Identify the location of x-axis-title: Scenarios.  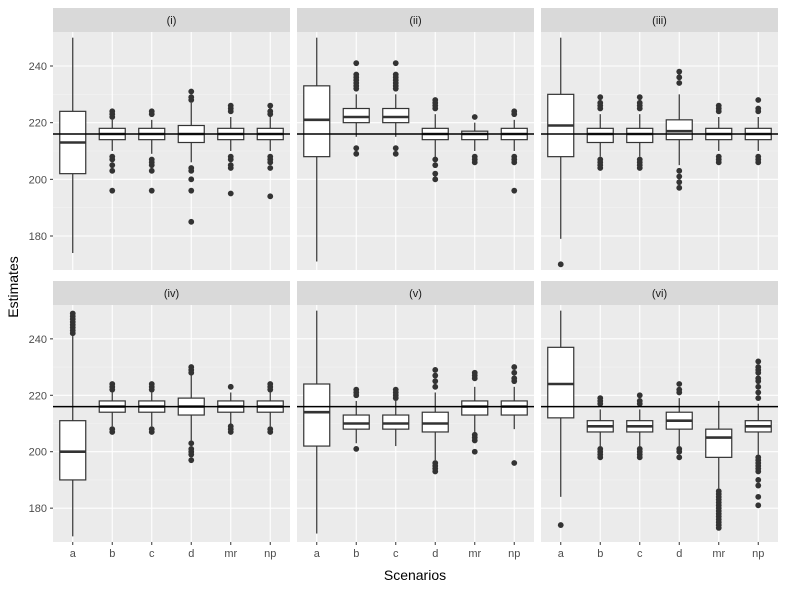
(415, 575).